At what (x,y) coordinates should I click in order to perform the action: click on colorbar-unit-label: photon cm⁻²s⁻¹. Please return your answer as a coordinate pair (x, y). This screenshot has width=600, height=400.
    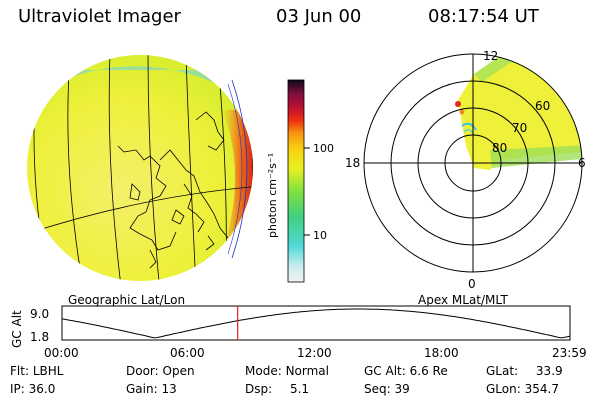
    Looking at the image, I should click on (272, 195).